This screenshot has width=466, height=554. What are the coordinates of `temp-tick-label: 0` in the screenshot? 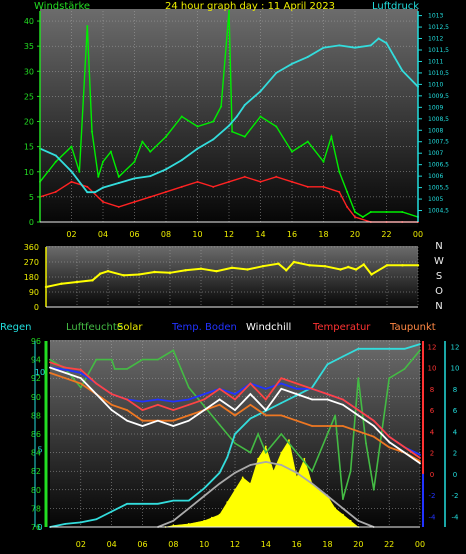 It's located at (432, 475).